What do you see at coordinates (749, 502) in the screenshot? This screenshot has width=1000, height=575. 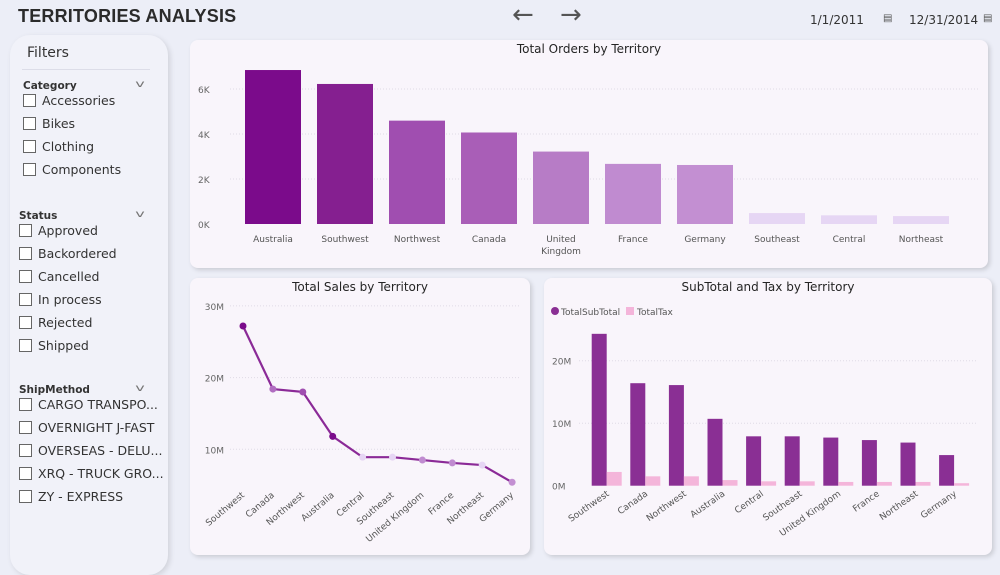 I see `x-tick-label: Central` at bounding box center [749, 502].